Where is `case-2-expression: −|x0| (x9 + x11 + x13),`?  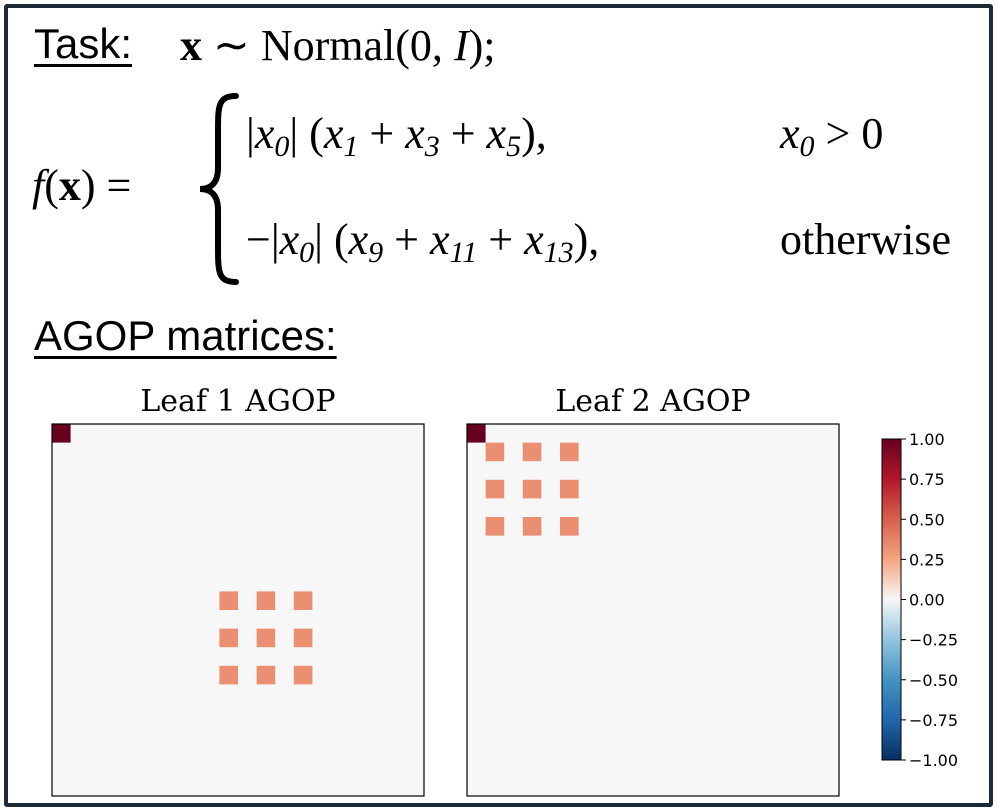
case-2-expression: −|x0| (x9 + x11 + x13), is located at coordinates (423, 242).